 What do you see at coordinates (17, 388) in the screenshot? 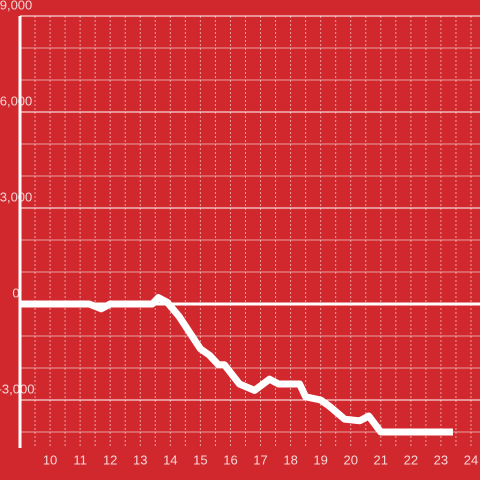
I see `y-tick-label: -3,000` at bounding box center [17, 388].